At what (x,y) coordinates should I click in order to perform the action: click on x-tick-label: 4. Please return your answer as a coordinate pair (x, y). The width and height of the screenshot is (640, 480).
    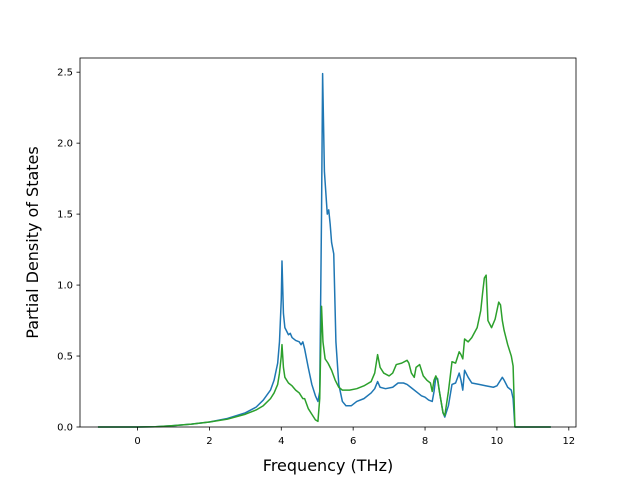
    Looking at the image, I should click on (281, 441).